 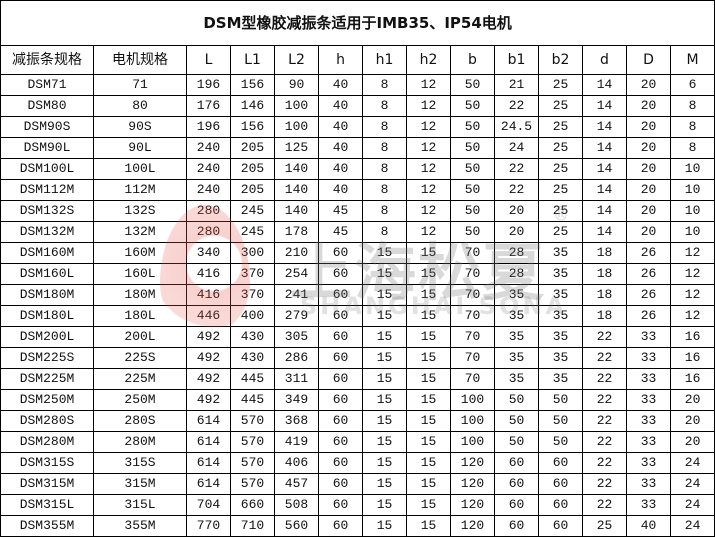 What do you see at coordinates (140, 316) in the screenshot?
I see `table-cell: 180L` at bounding box center [140, 316].